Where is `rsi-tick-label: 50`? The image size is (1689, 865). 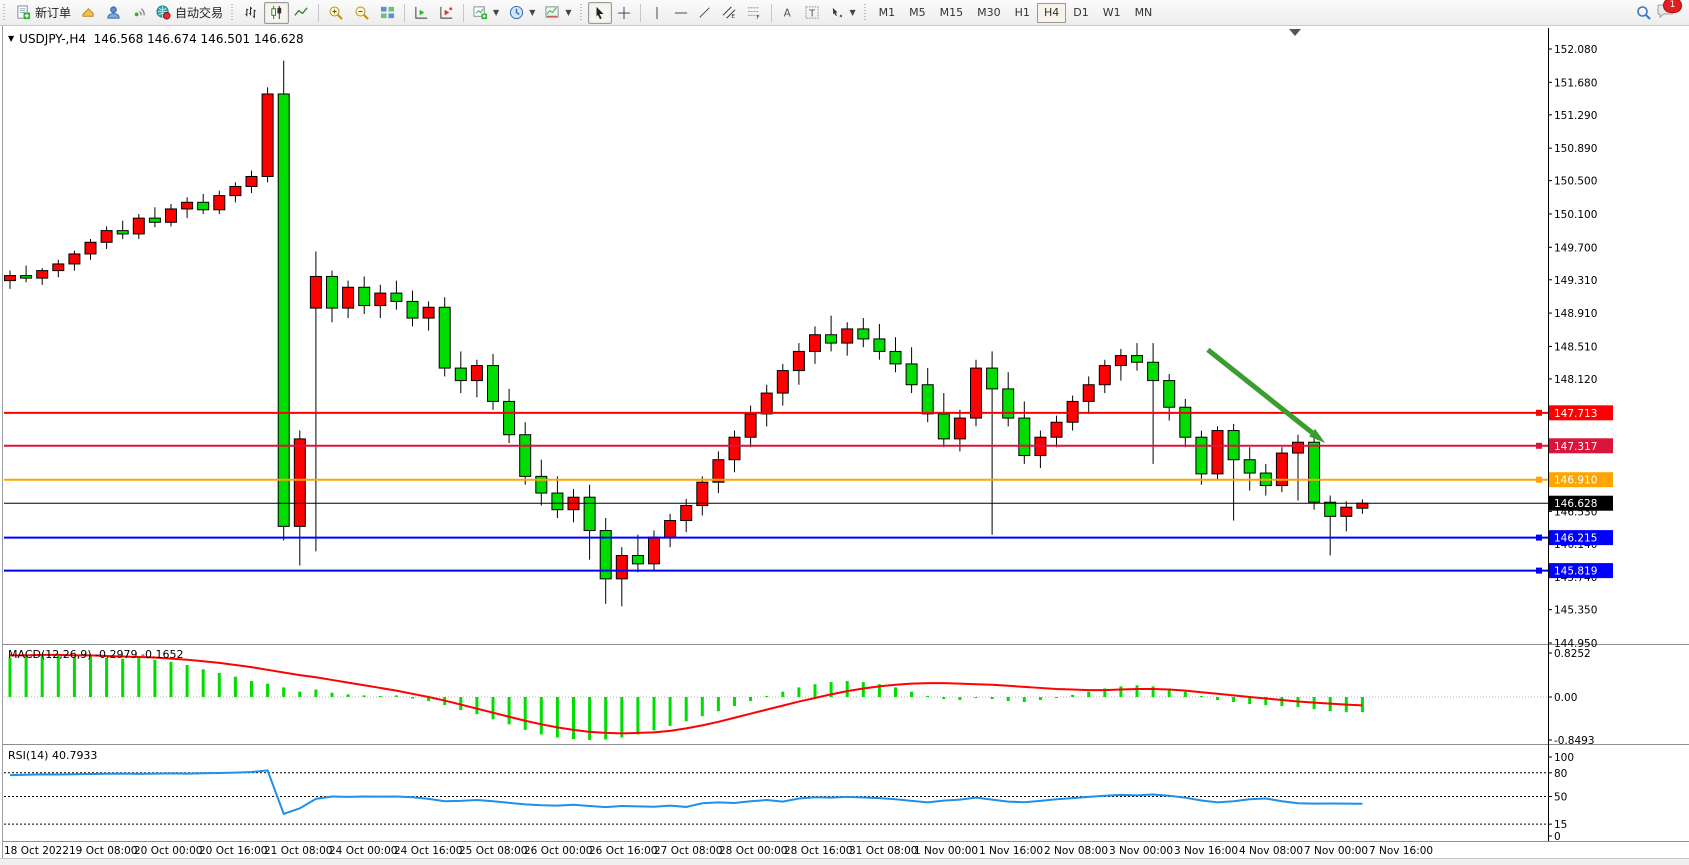
rsi-tick-label: 50 is located at coordinates (1560, 798).